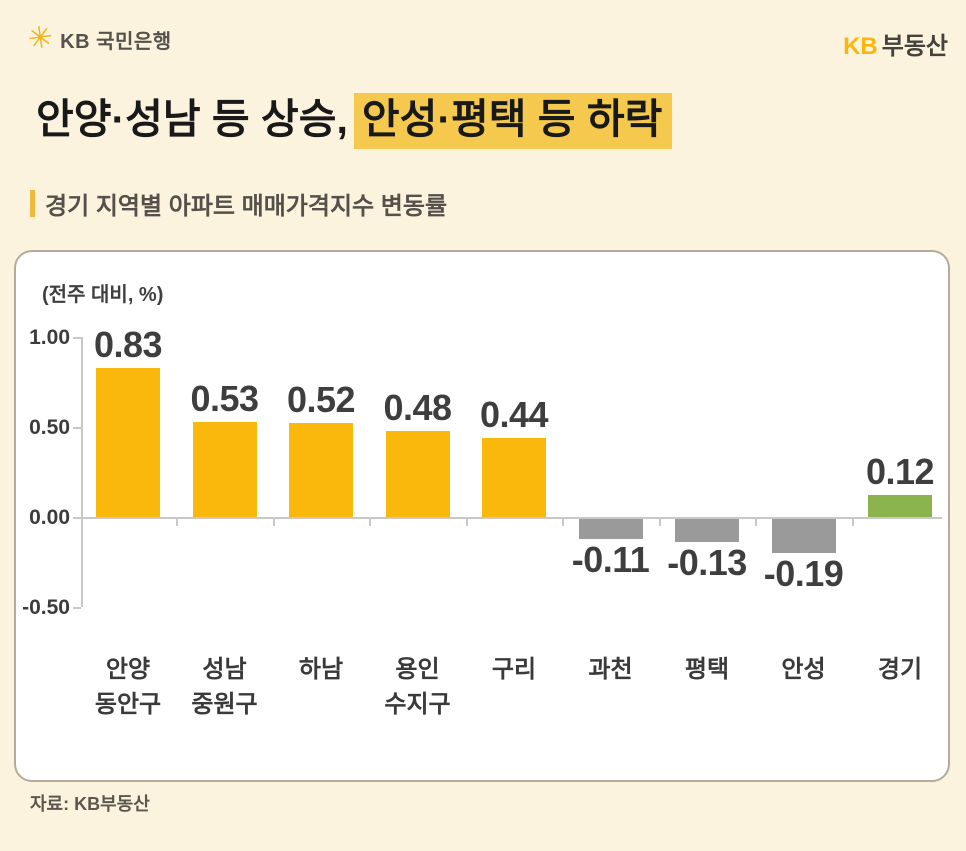 Image resolution: width=966 pixels, height=851 pixels. Describe the element at coordinates (224, 704) in the screenshot. I see `x-axis-category-line: 중원구` at that location.